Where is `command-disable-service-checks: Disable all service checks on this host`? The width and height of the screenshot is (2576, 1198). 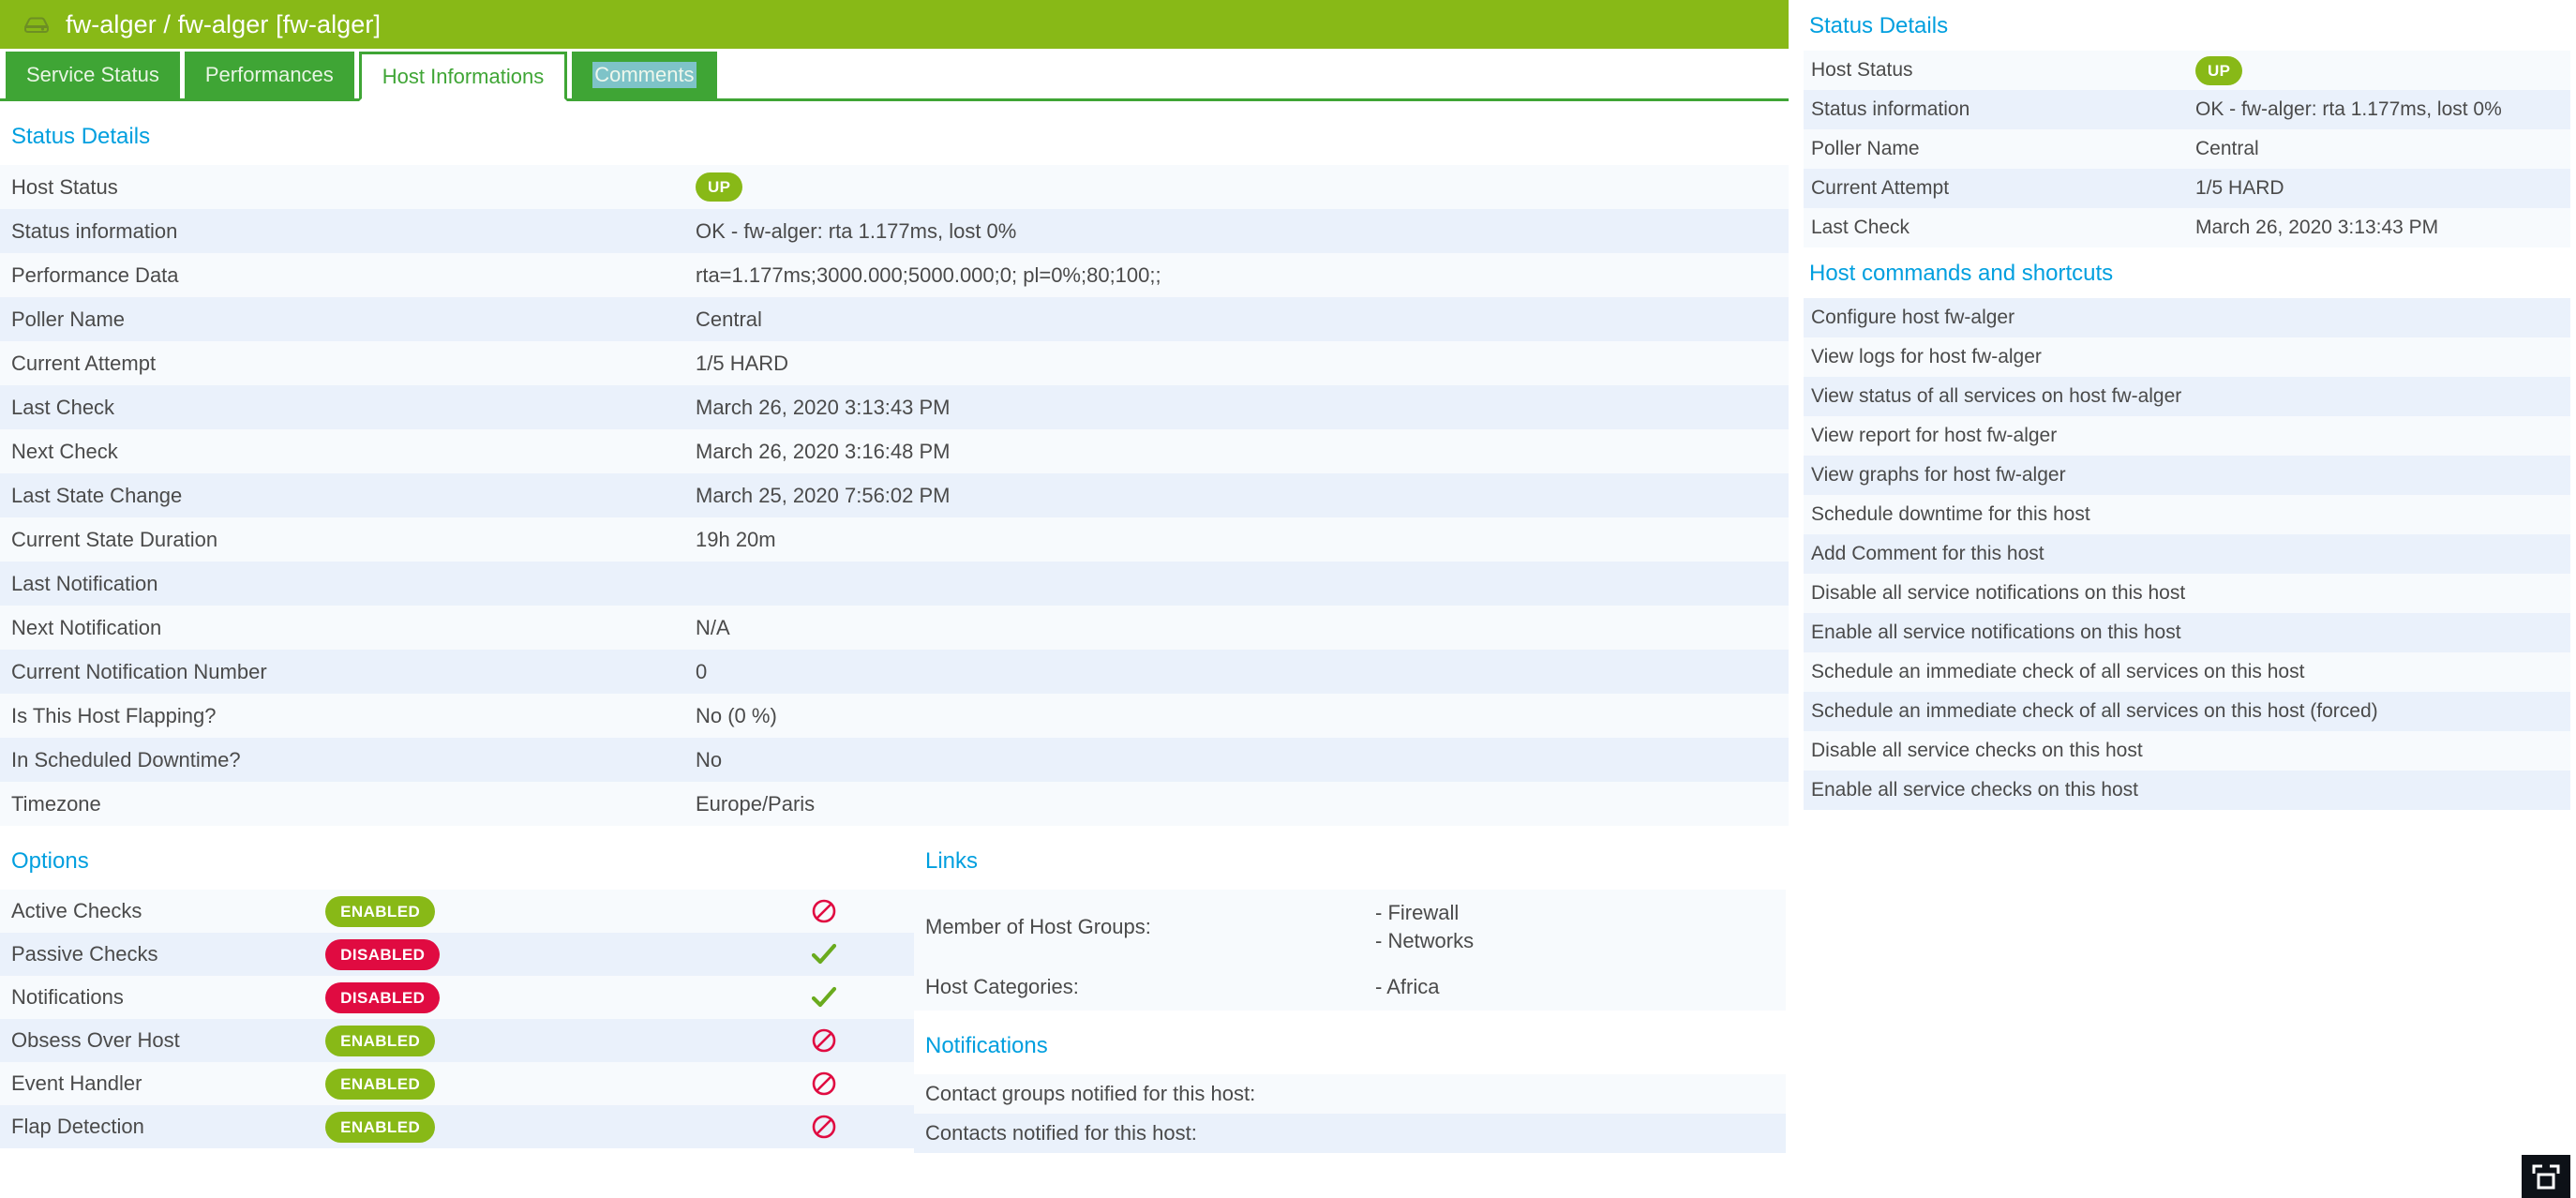
command-disable-service-checks: Disable all service checks on this host is located at coordinates (1977, 750).